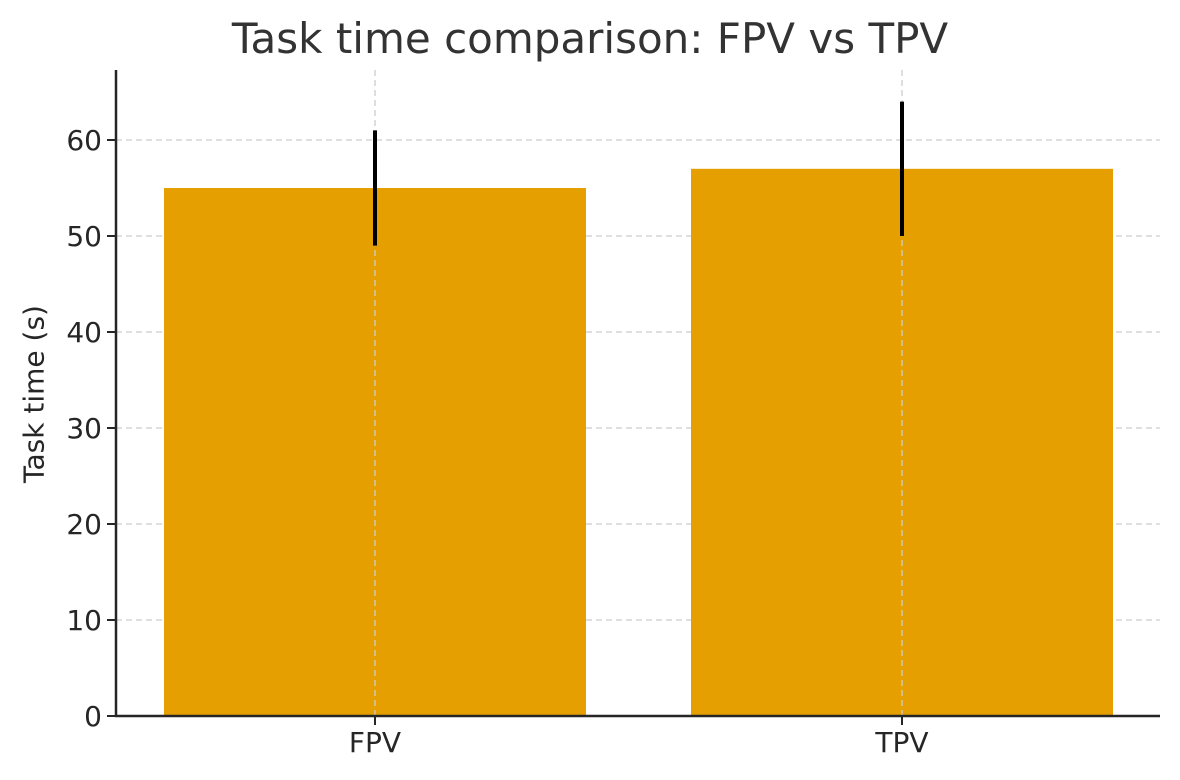 Image resolution: width=1180 pixels, height=780 pixels. Describe the element at coordinates (590, 38) in the screenshot. I see `chart-title: Task time comparison: FPV vs TPV` at that location.